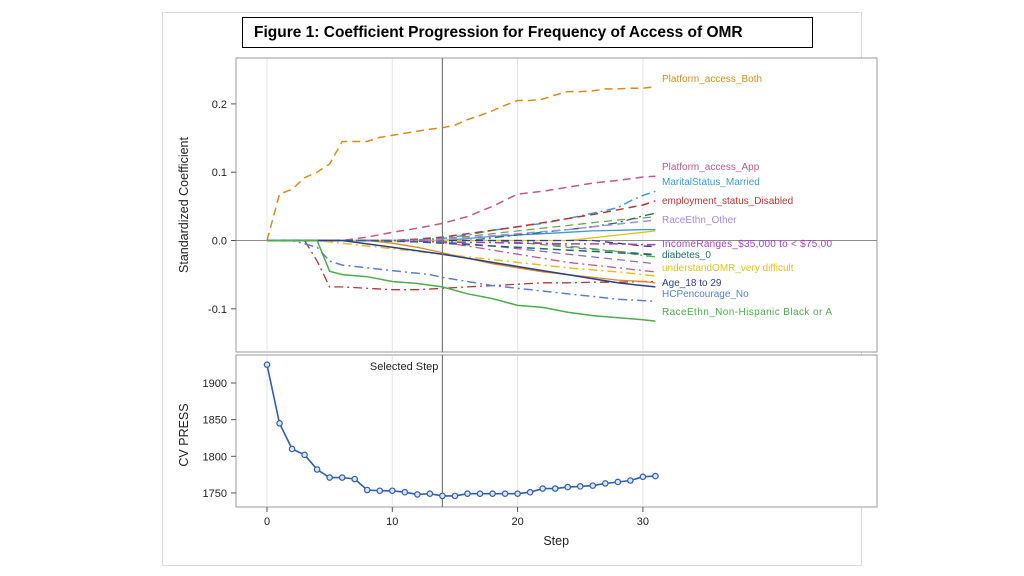 Image resolution: width=1024 pixels, height=576 pixels. What do you see at coordinates (219, 242) in the screenshot?
I see `top-ytick-label: 0.0` at bounding box center [219, 242].